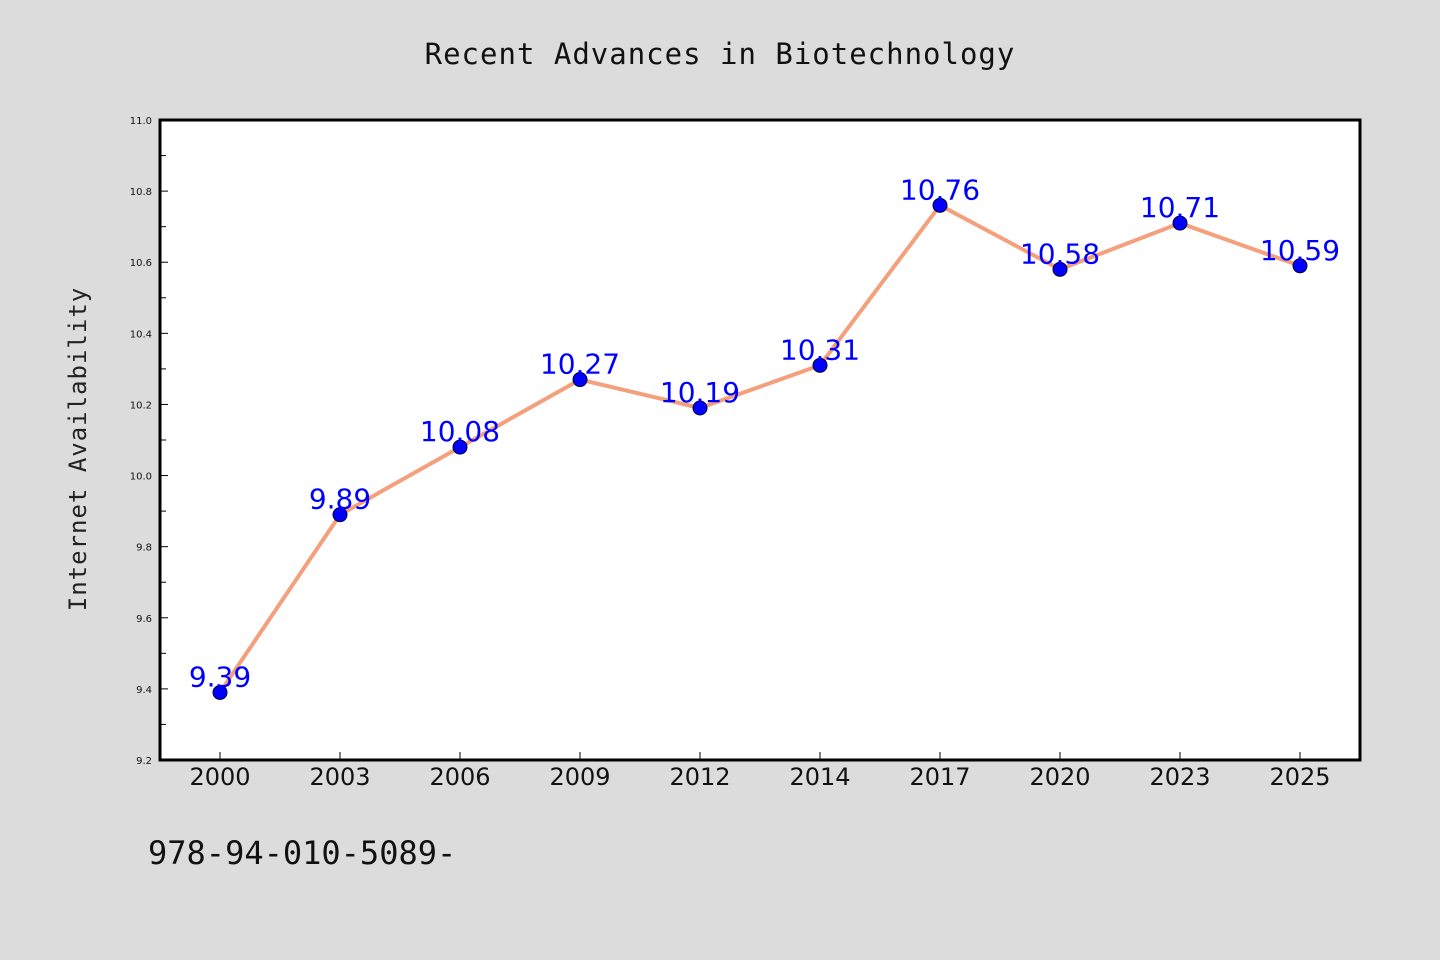 The width and height of the screenshot is (1440, 960). I want to click on data-label: 10.76, so click(940, 189).